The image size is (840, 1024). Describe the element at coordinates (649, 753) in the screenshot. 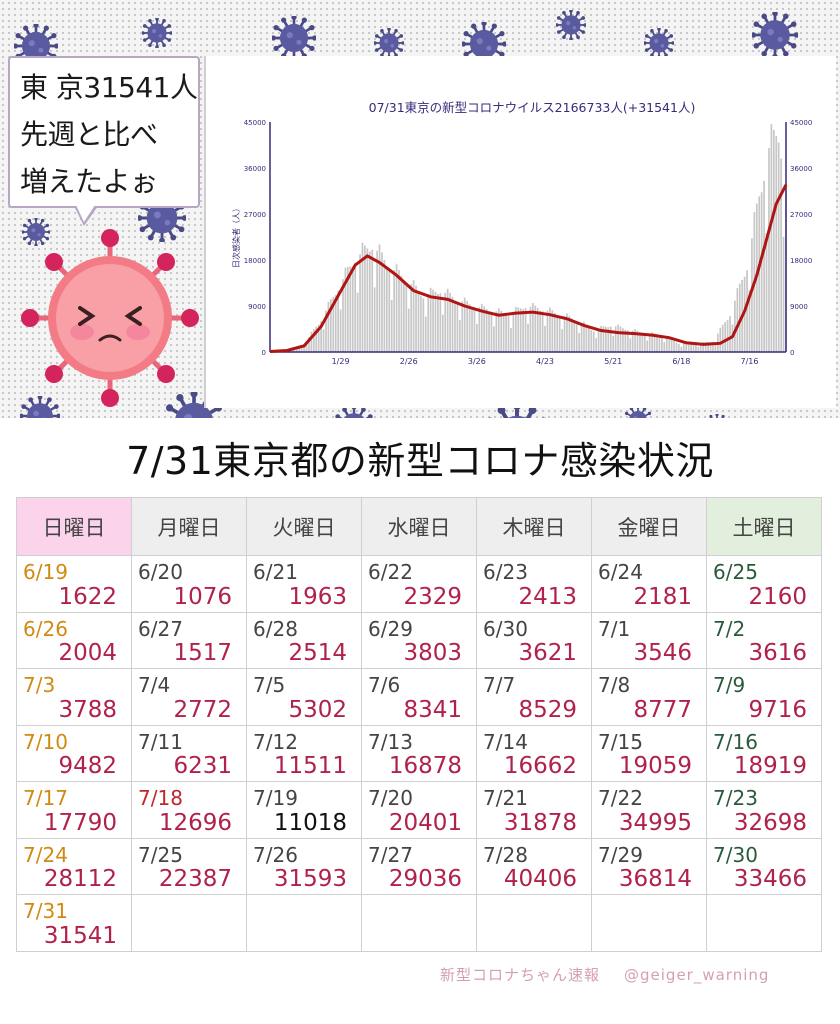

I see `day-cell: 7/15 19059` at that location.